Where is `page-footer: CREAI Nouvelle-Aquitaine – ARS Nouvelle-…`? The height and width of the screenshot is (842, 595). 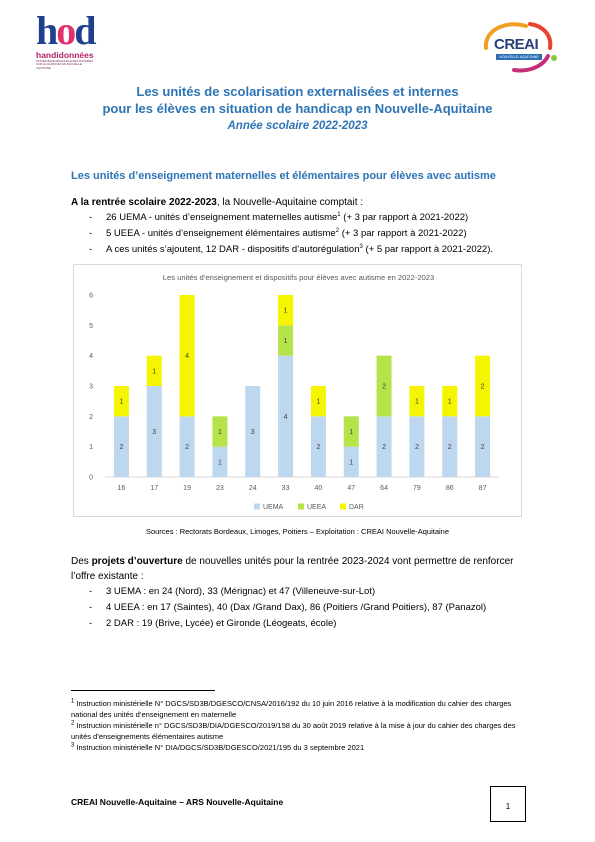
page-footer: CREAI Nouvelle-Aquitaine – ARS Nouvelle-… is located at coordinates (177, 802).